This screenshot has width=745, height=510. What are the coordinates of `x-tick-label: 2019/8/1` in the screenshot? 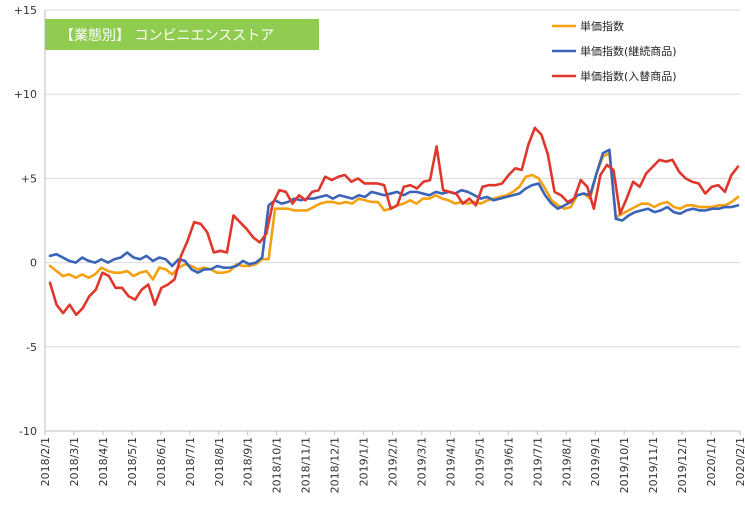 It's located at (566, 461).